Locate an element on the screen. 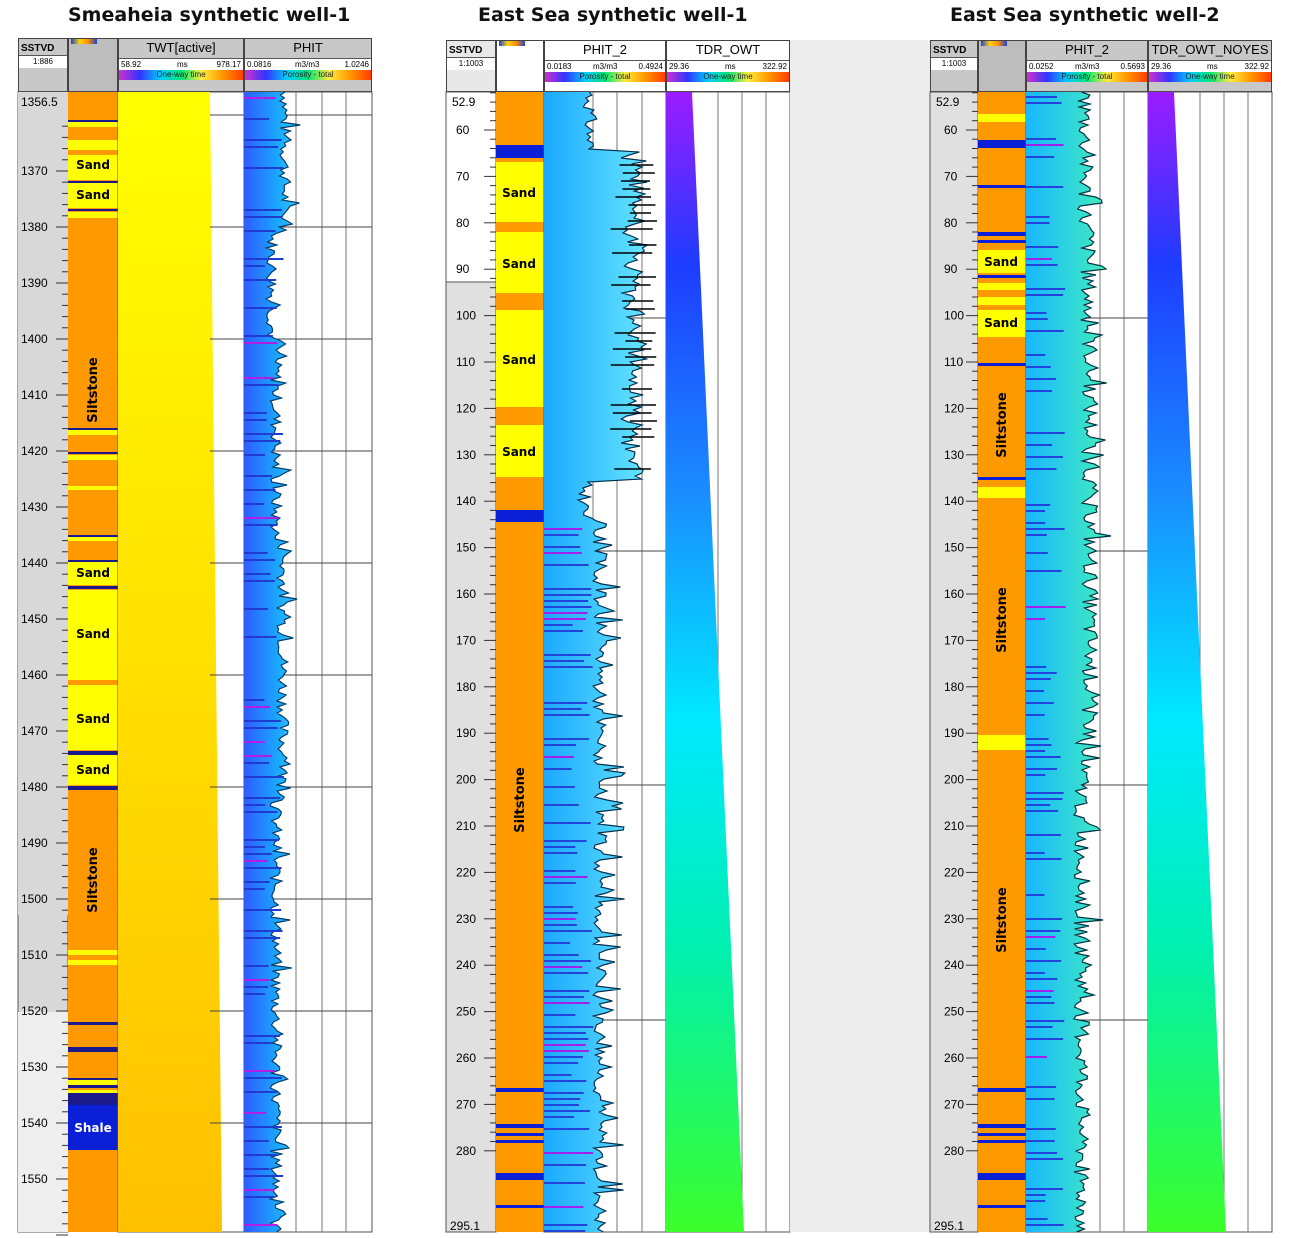  p1-depth-tick: 1400 is located at coordinates (34, 339).